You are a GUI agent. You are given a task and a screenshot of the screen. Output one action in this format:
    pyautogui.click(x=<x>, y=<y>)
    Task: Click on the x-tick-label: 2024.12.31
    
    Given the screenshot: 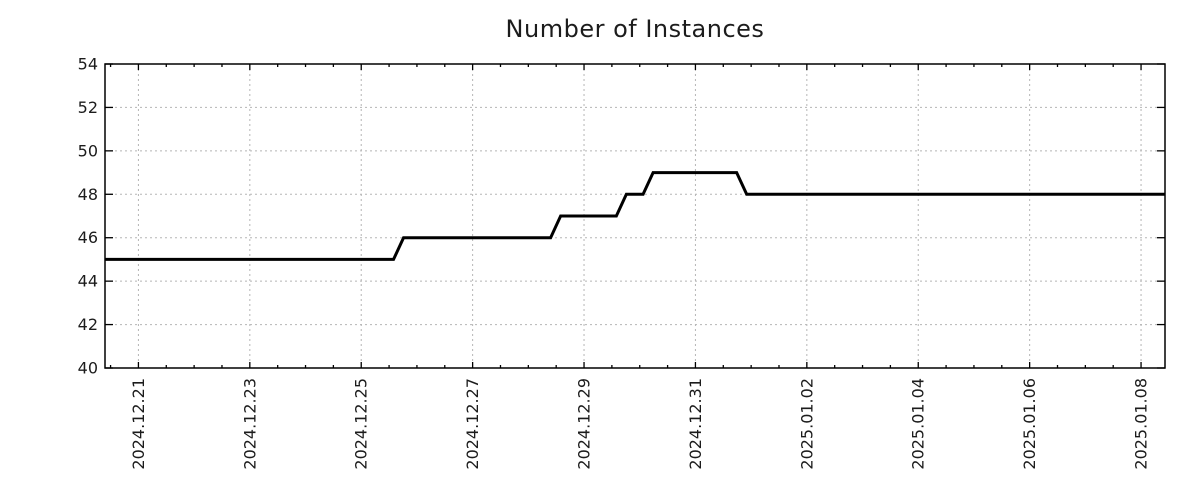 What is the action you would take?
    pyautogui.click(x=695, y=424)
    